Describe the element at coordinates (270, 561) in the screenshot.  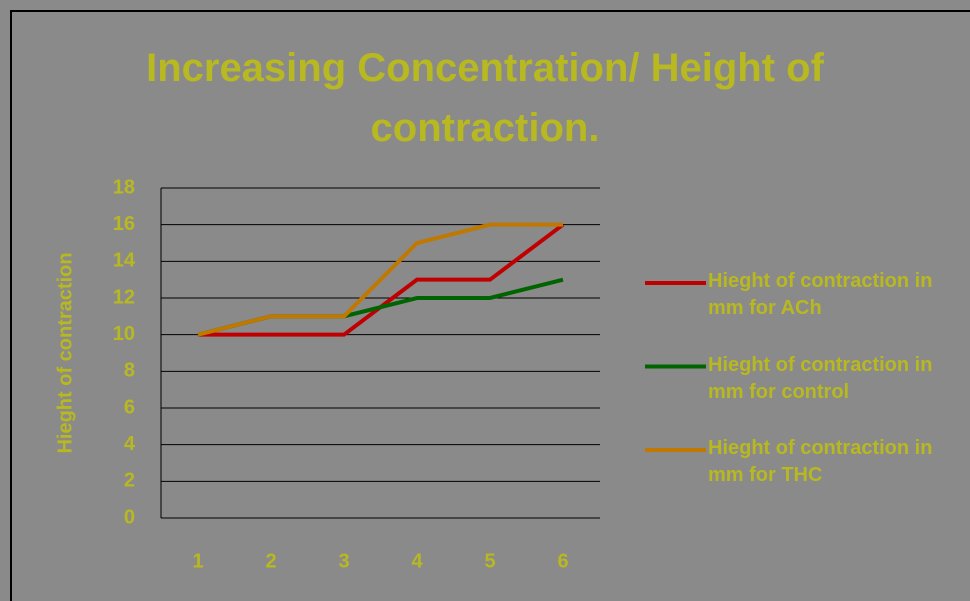
I see `x-tick-label: 2` at that location.